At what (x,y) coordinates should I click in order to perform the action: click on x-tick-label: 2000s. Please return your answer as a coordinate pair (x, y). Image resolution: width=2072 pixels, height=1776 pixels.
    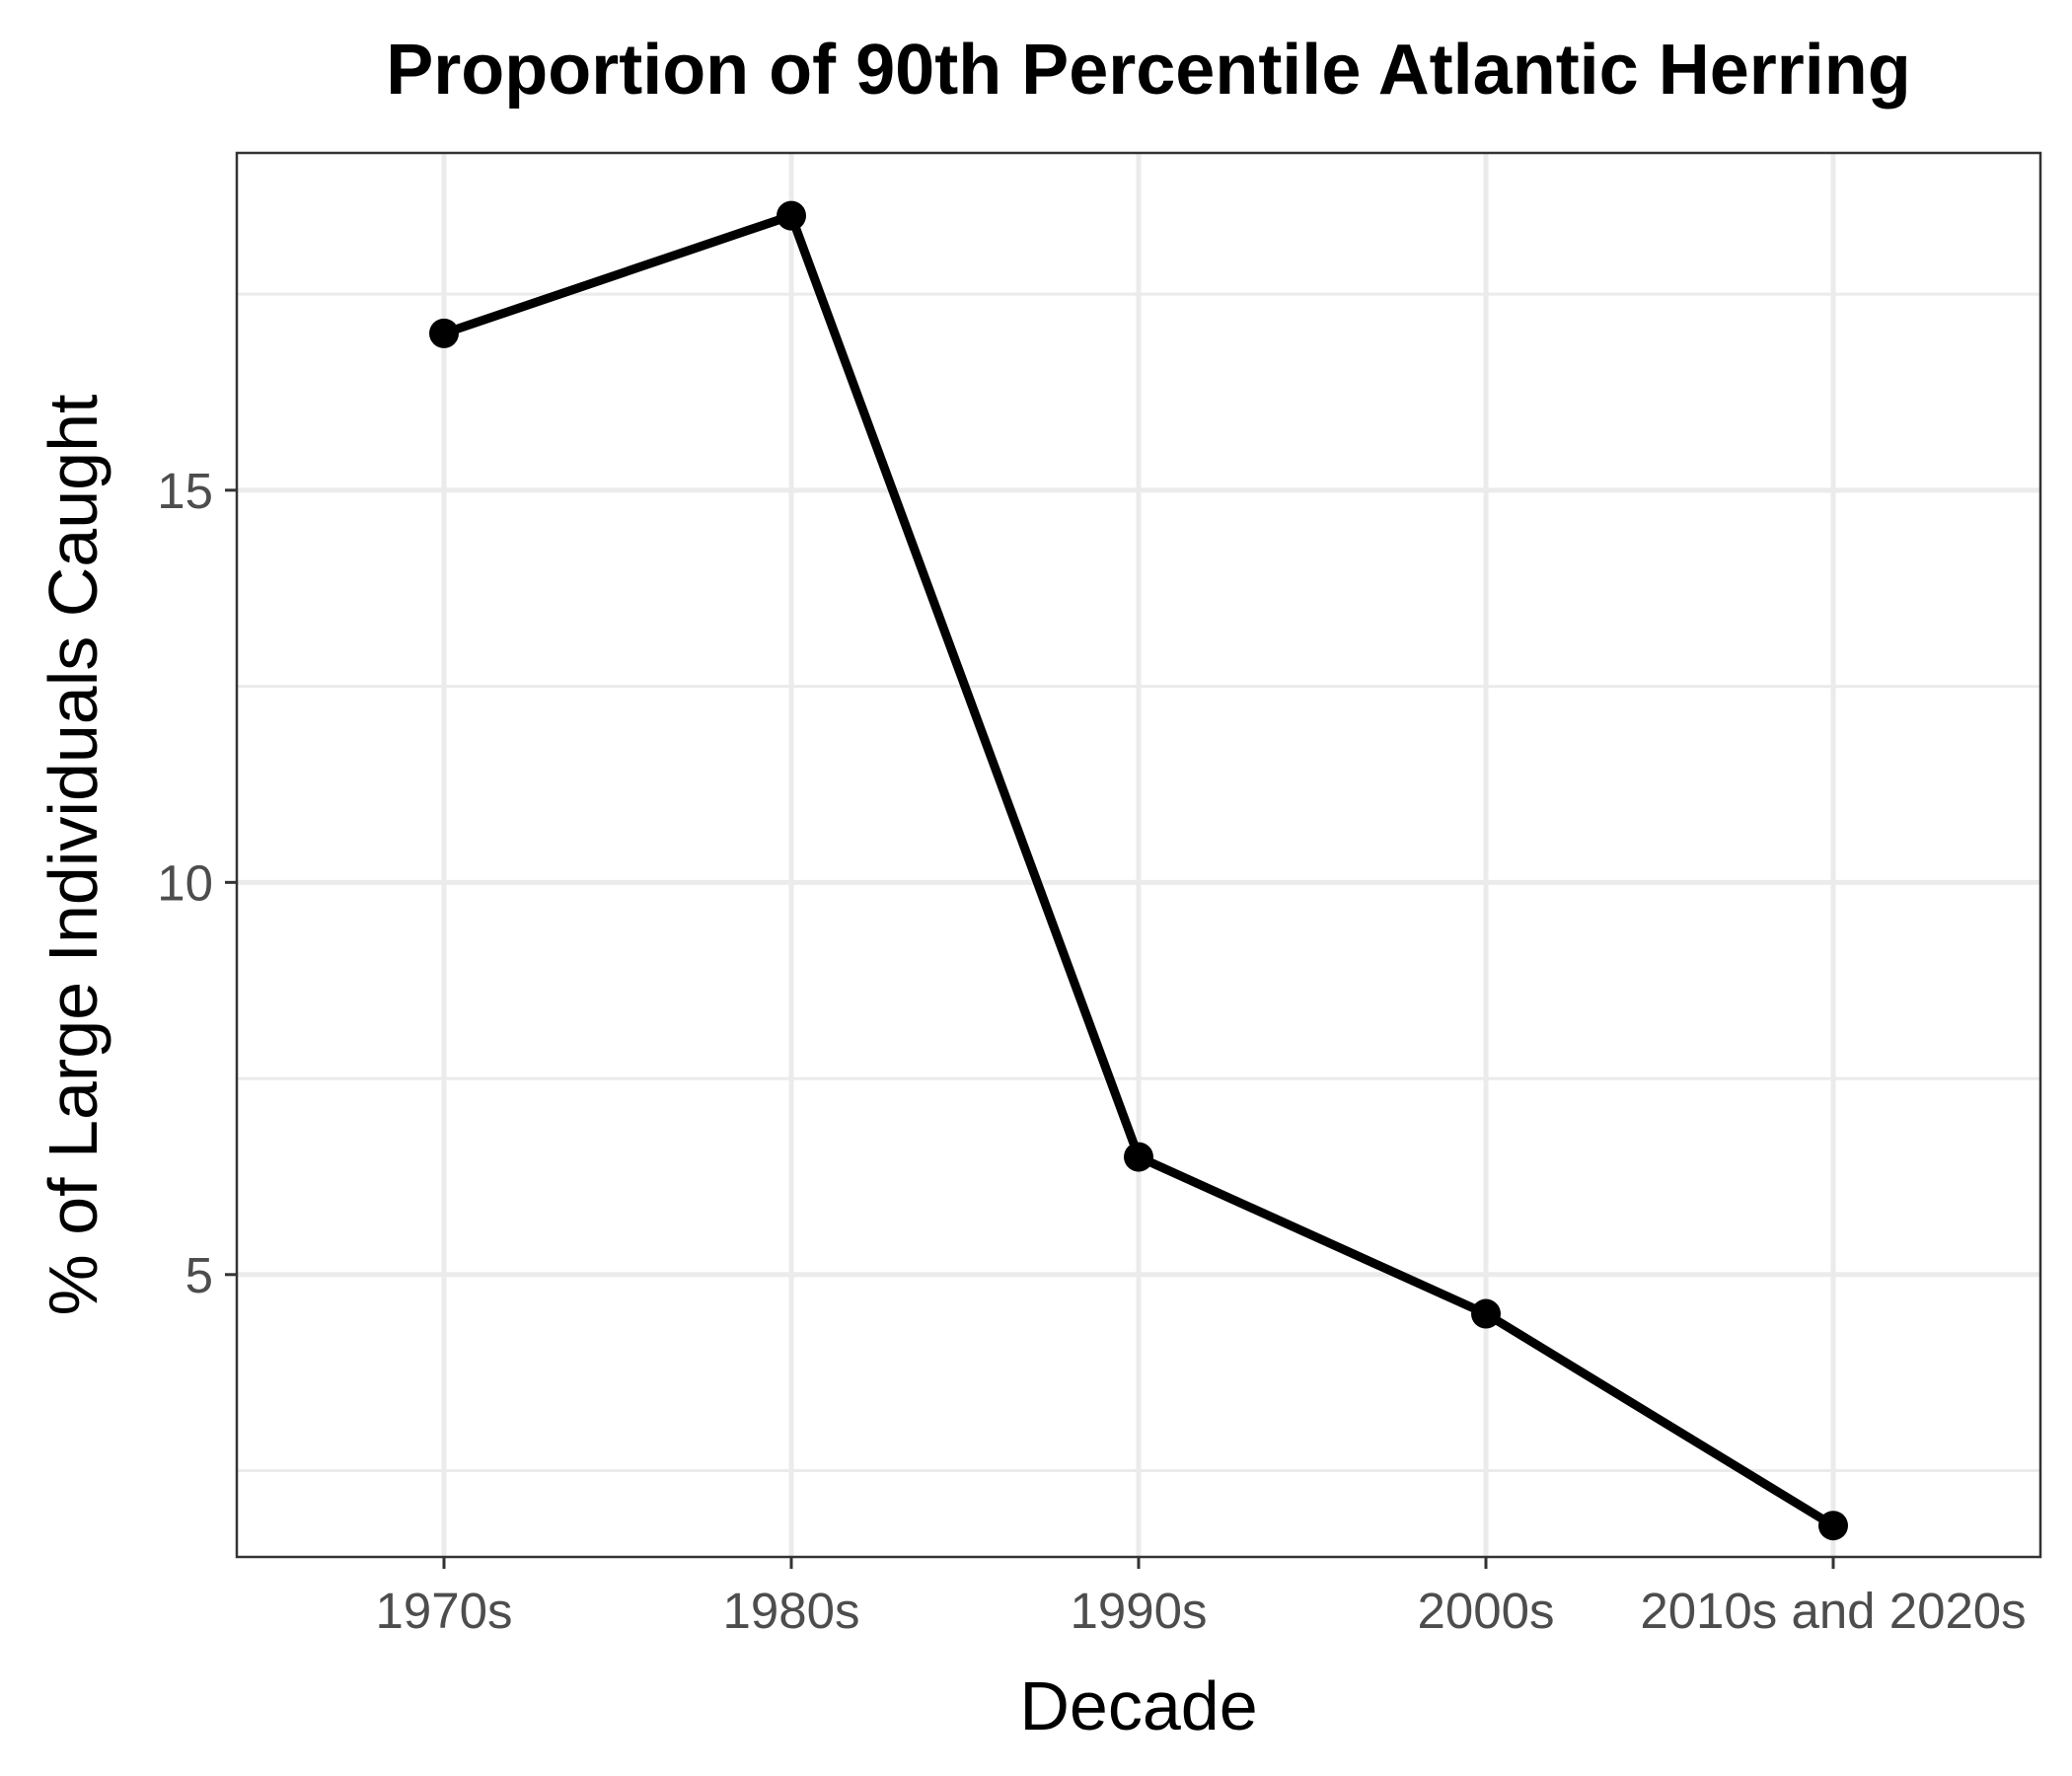
    Looking at the image, I should click on (1487, 1611).